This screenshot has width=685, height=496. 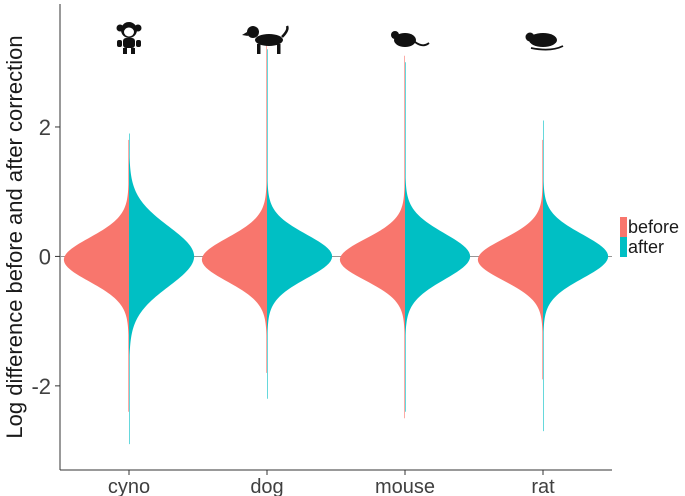 I want to click on x-tick-label-dog: dog, so click(x=266, y=486).